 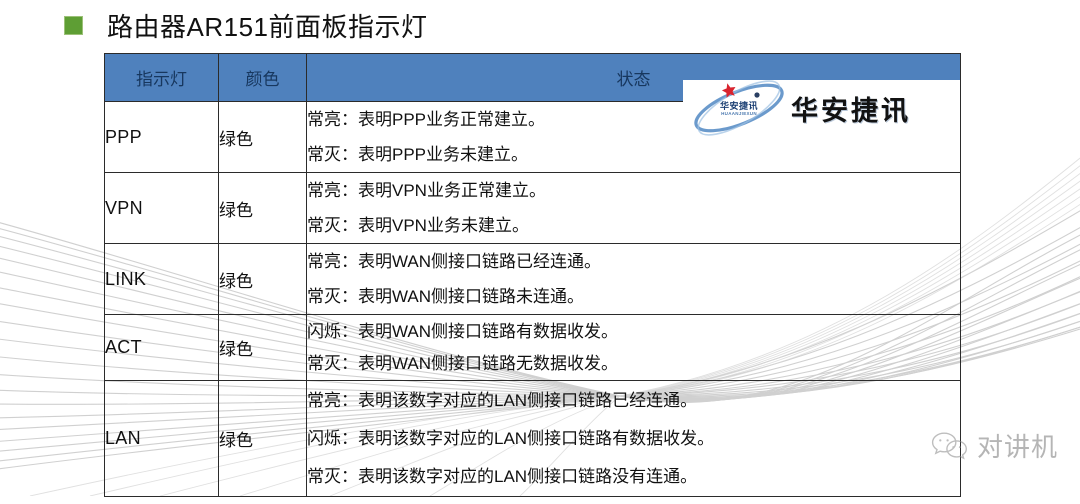 What do you see at coordinates (73, 25) in the screenshot?
I see `green-square-bullet-icon` at bounding box center [73, 25].